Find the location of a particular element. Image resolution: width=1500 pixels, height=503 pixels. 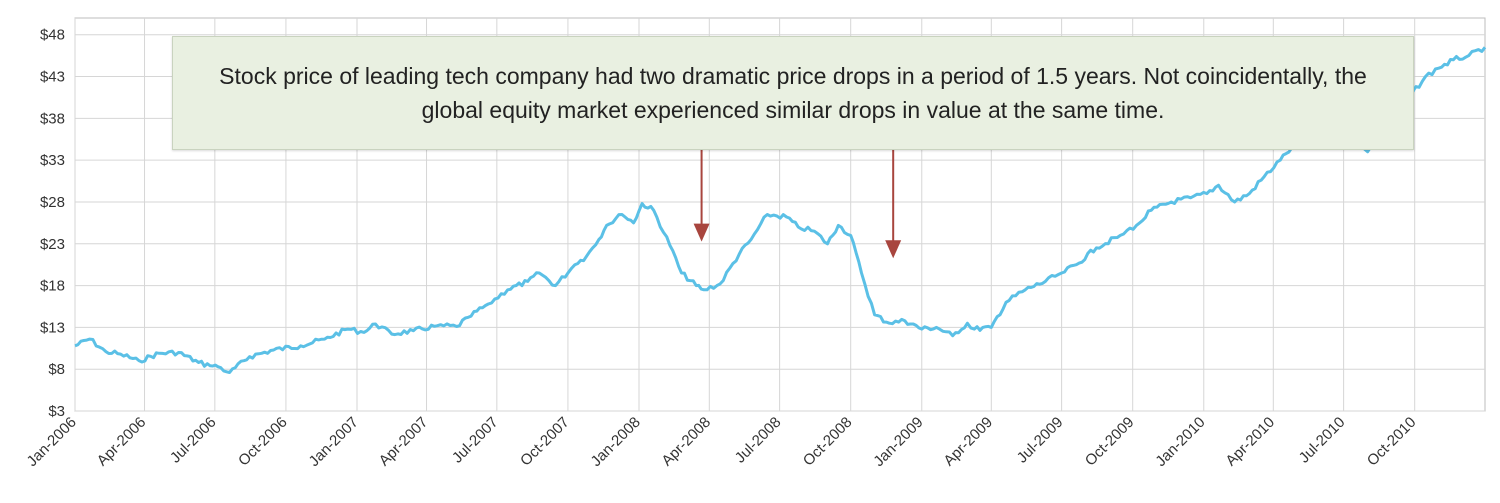

x-tick-label: Jul-2008 is located at coordinates (758, 440).